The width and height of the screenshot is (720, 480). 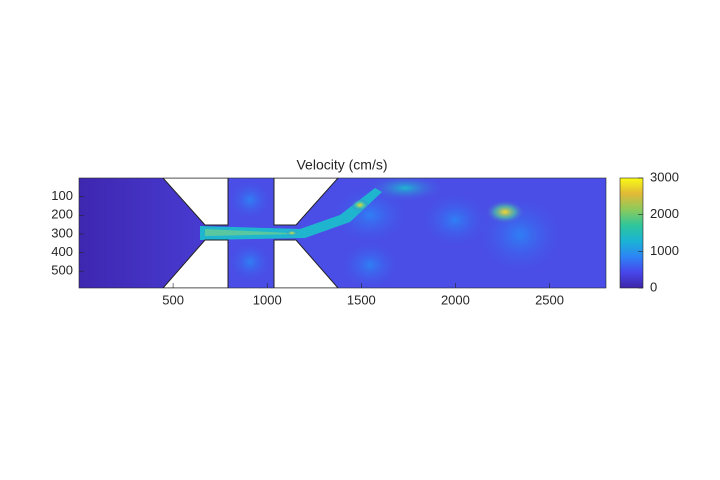 I want to click on chart-title: Velocity (cm/s), so click(x=341, y=165).